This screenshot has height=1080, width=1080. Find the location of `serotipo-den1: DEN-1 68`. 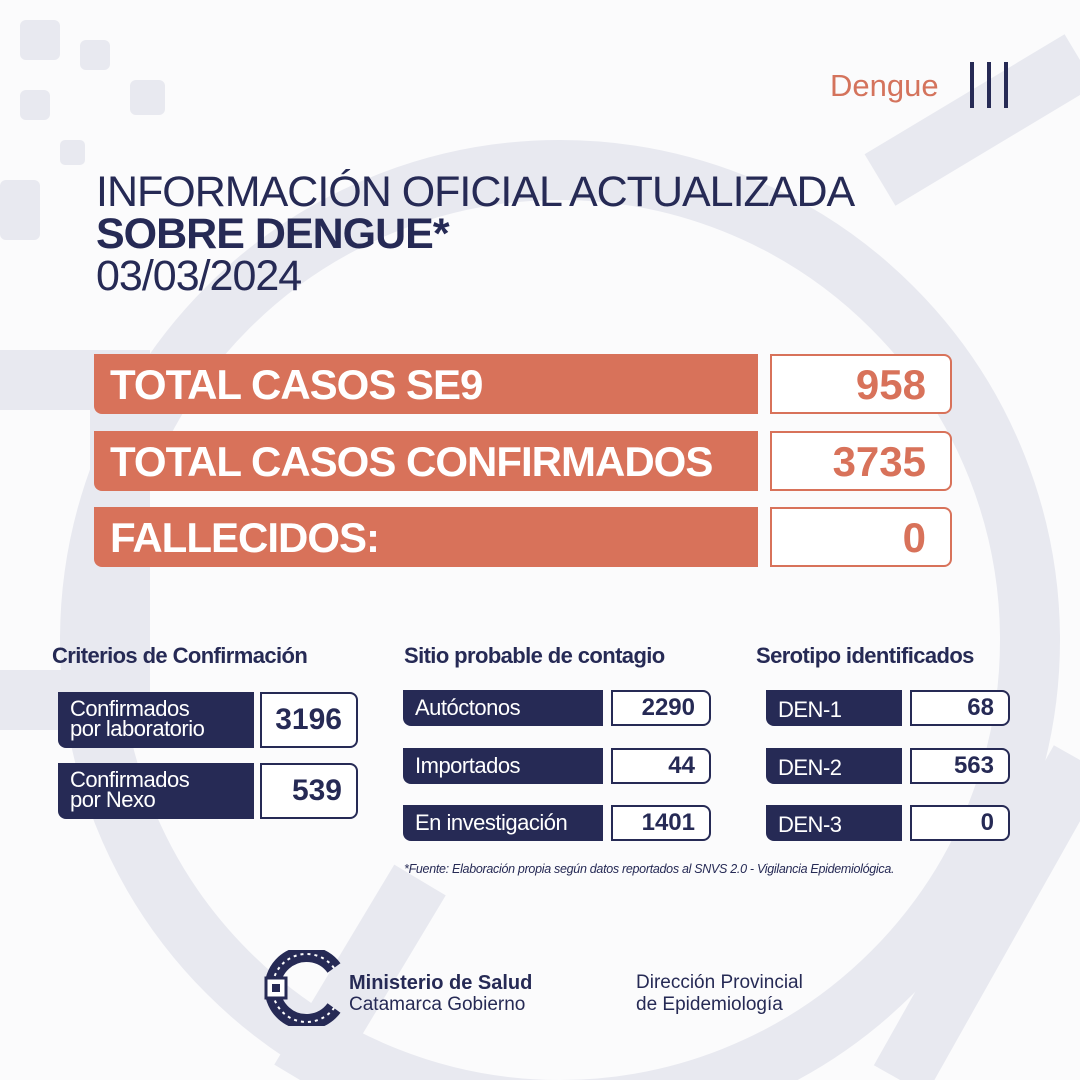

serotipo-den1: DEN-1 68 is located at coordinates (888, 708).